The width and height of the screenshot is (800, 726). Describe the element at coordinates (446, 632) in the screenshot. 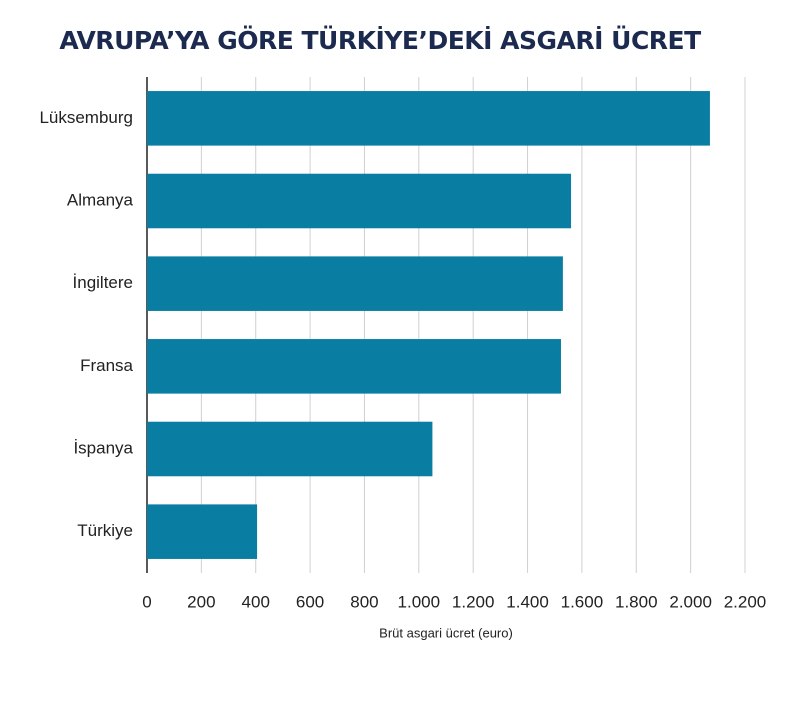

I see `x-axis-label: Brüt asgari ücret (euro)` at that location.